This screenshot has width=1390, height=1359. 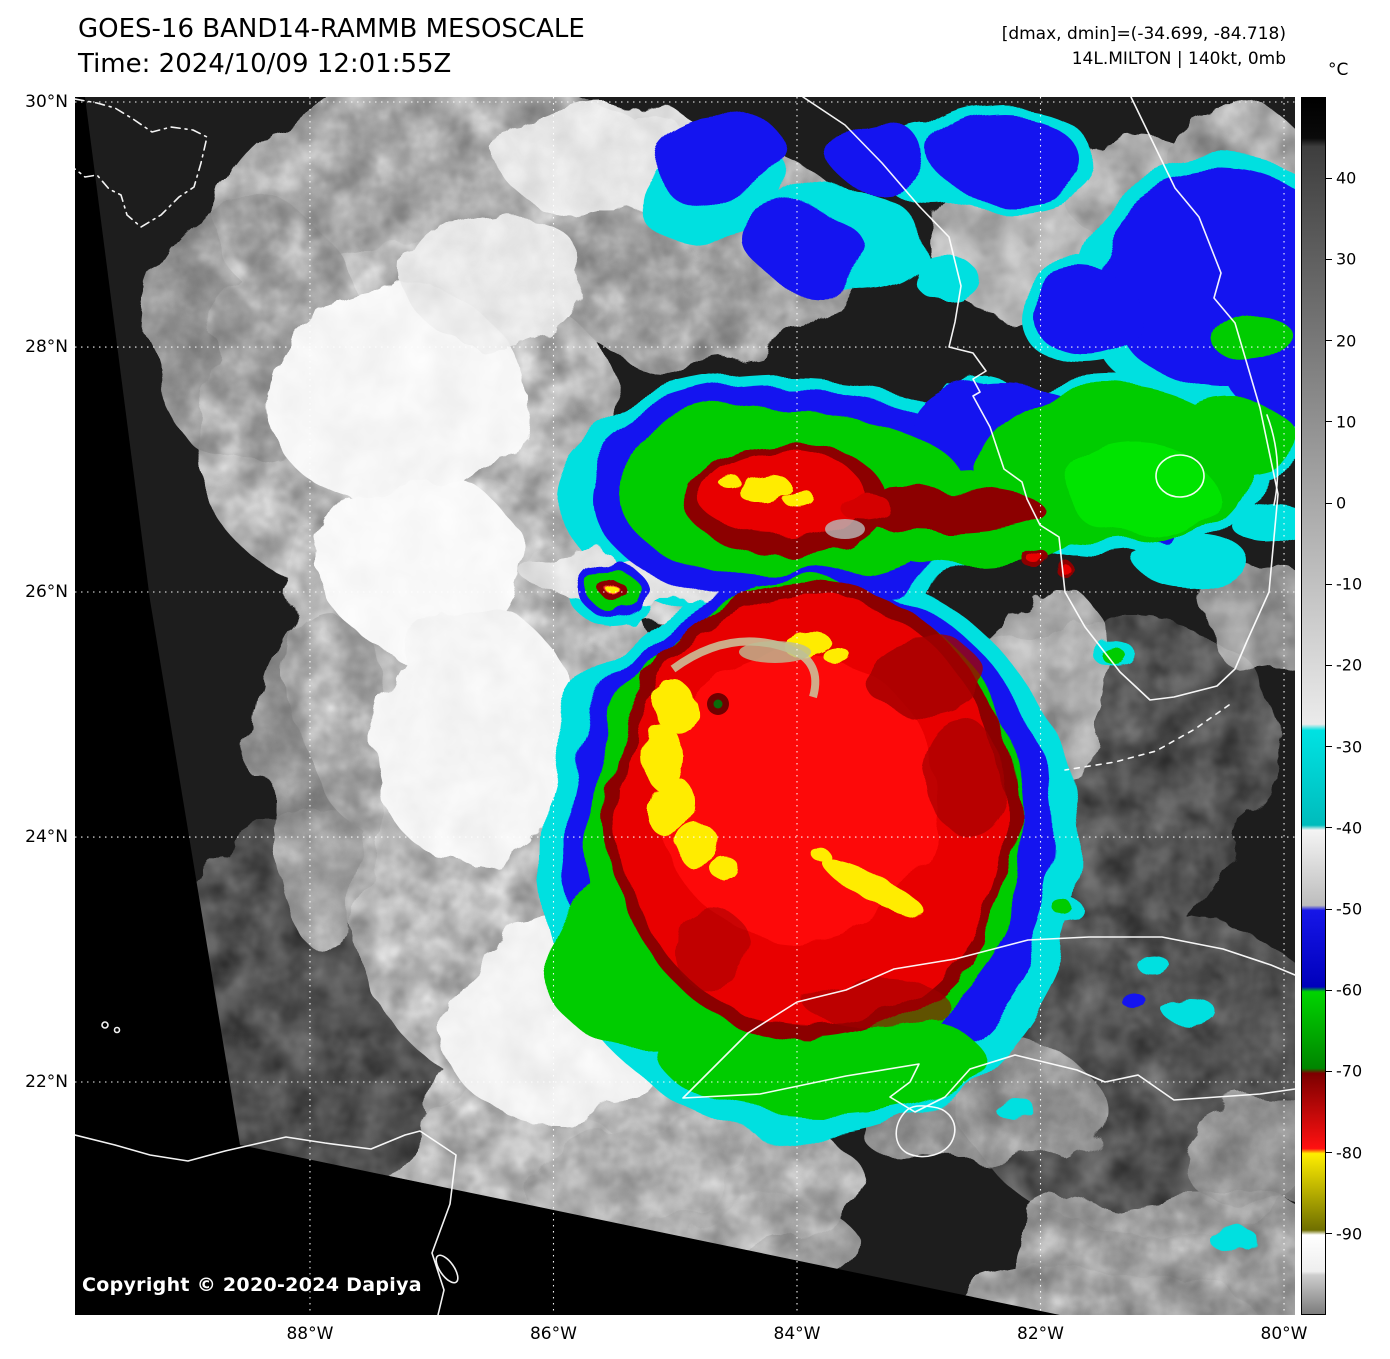 What do you see at coordinates (1349, 828) in the screenshot?
I see `colorbar-tick-label: -40` at bounding box center [1349, 828].